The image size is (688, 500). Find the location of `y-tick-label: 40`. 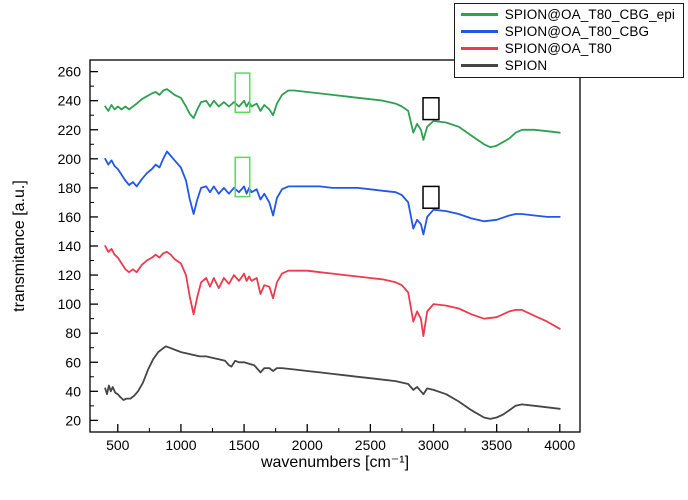

y-tick-label: 40 is located at coordinates (73, 391).